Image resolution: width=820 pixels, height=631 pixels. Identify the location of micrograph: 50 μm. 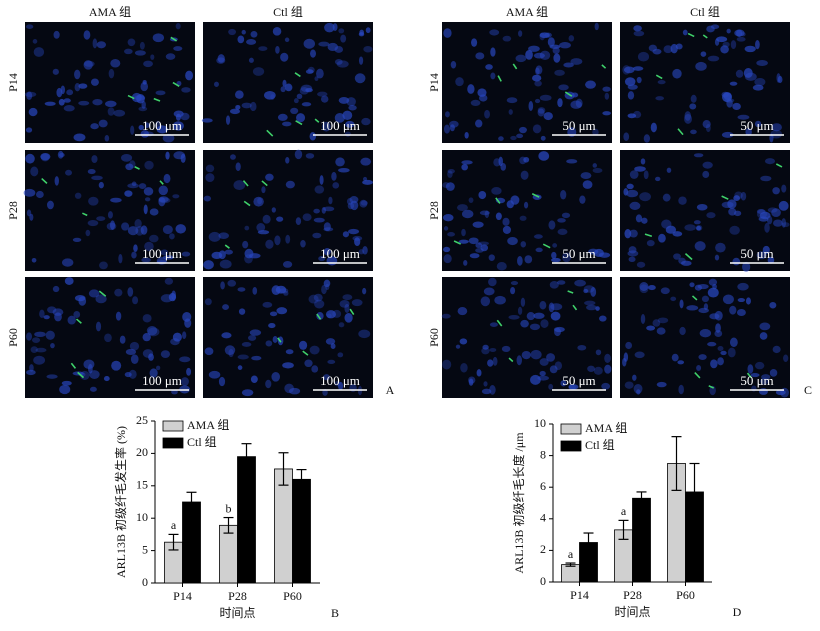
(705, 211).